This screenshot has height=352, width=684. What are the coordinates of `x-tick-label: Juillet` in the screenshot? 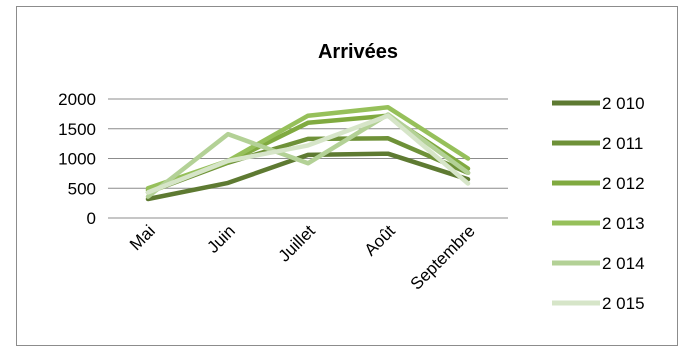 It's located at (297, 243).